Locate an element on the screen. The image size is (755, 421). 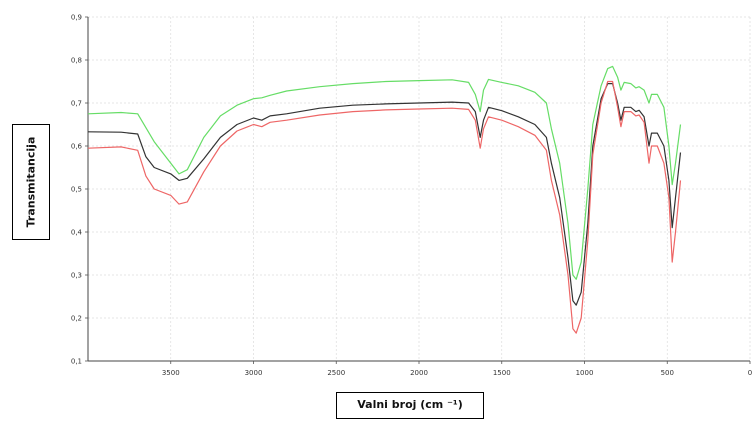
x-tick-label: 1500 is located at coordinates (502, 373).